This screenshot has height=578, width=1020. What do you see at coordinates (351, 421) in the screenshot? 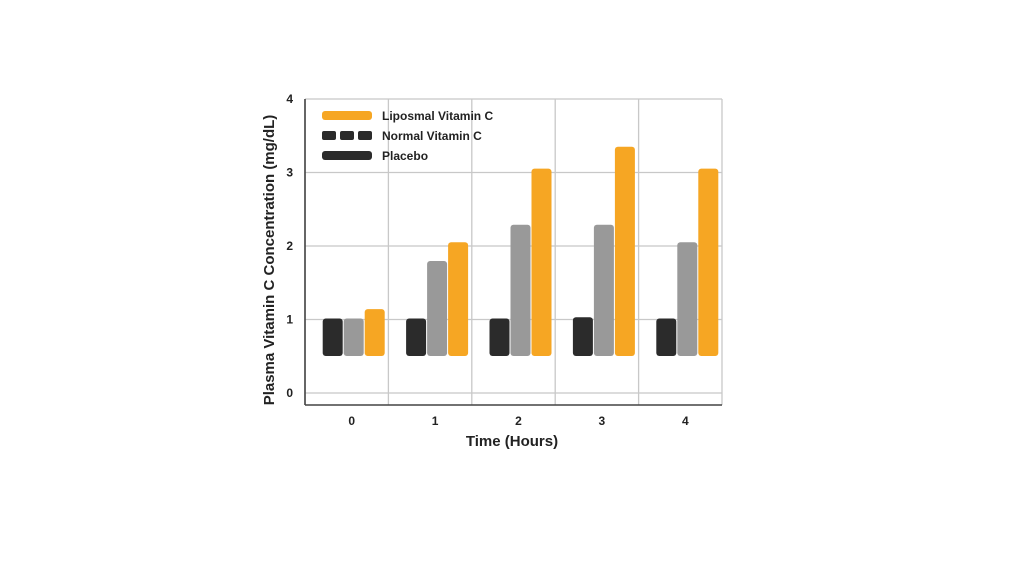
I see `x-tick-label-0: 0` at bounding box center [351, 421].